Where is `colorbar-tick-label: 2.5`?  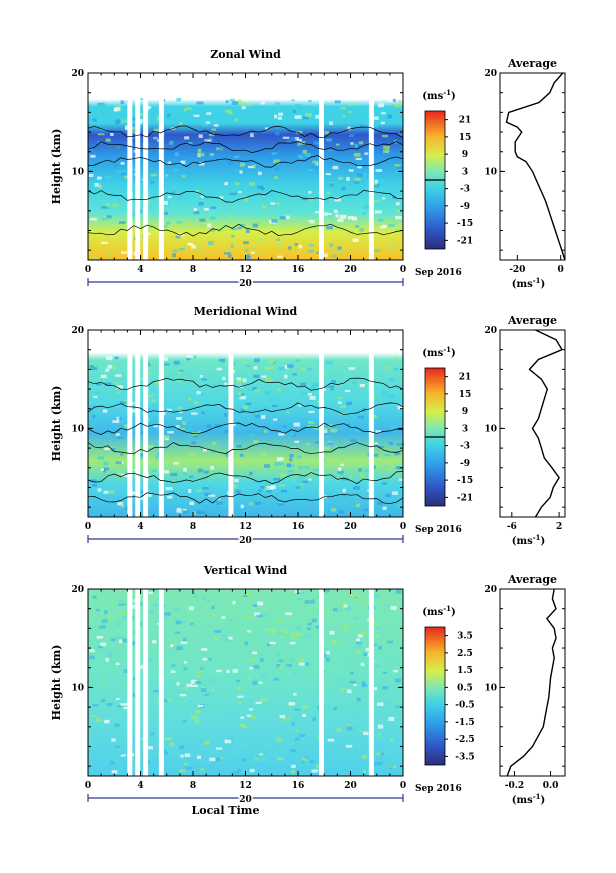 colorbar-tick-label: 2.5 is located at coordinates (465, 654).